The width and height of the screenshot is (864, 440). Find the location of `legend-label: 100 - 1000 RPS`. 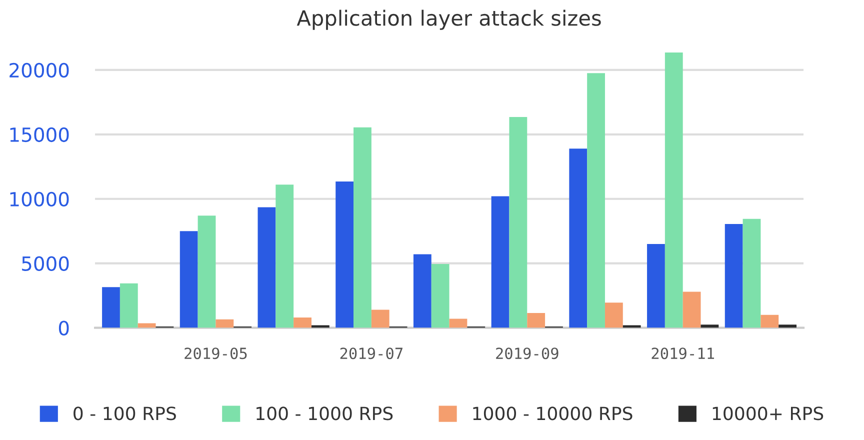

legend-label: 100 - 1000 RPS is located at coordinates (324, 413).